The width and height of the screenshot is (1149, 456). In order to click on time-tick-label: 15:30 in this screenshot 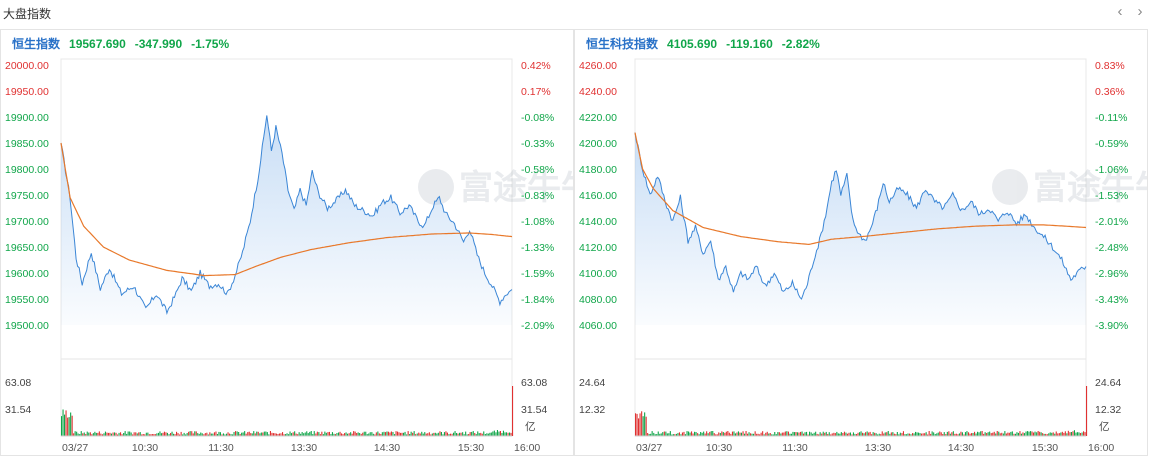, I will do `click(471, 448)`.